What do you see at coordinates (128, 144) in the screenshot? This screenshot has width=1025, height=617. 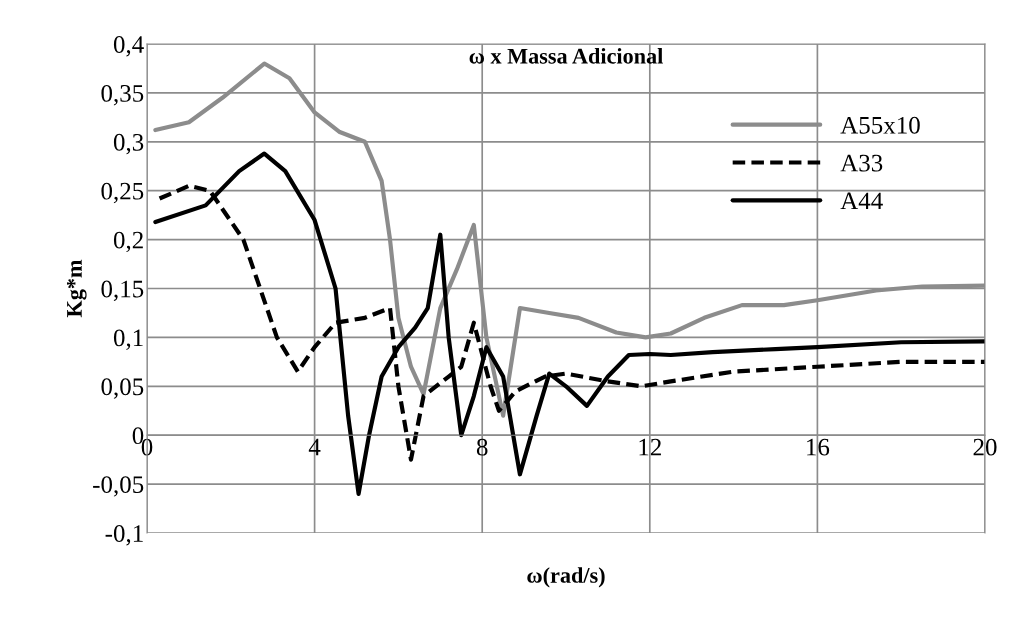 I see `y-tick-label: 0,3` at bounding box center [128, 144].